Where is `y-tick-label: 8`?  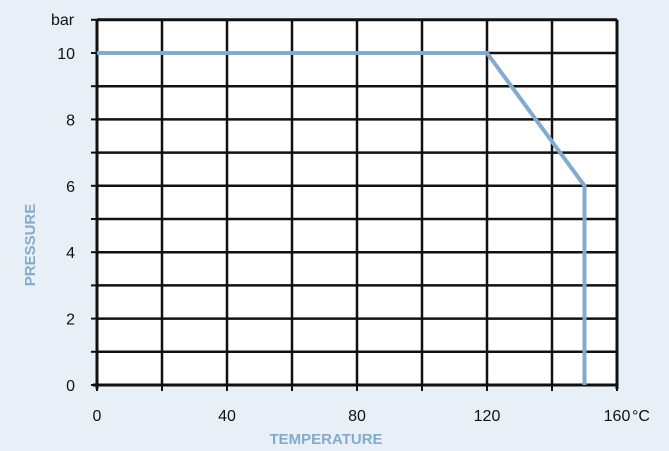 y-tick-label: 8 is located at coordinates (70, 120).